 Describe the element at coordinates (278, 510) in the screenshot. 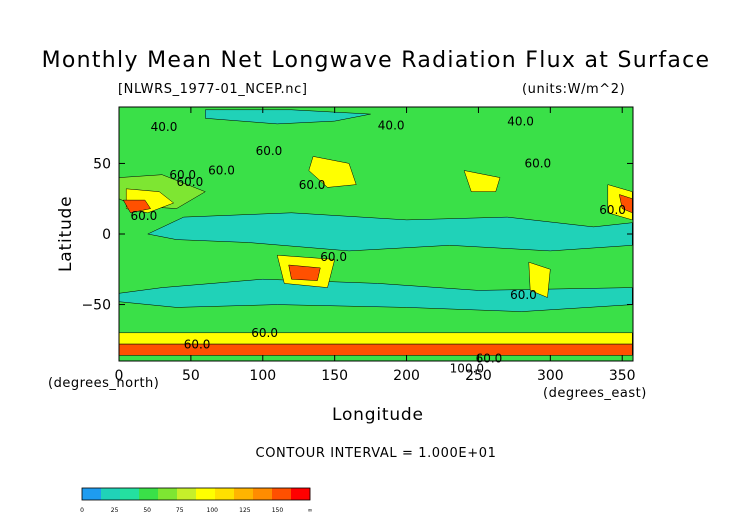

I see `colorbar-label-6: 150` at that location.